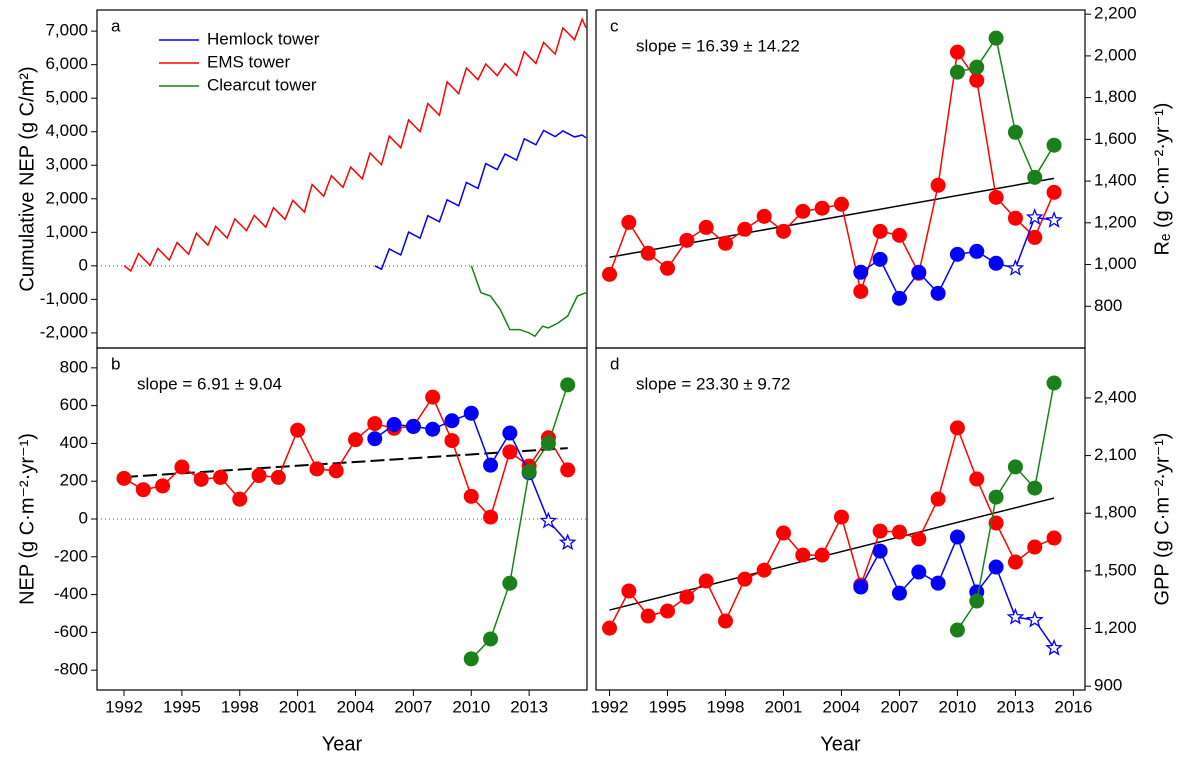  What do you see at coordinates (83, 264) in the screenshot?
I see `y-tick-label: 0` at bounding box center [83, 264].